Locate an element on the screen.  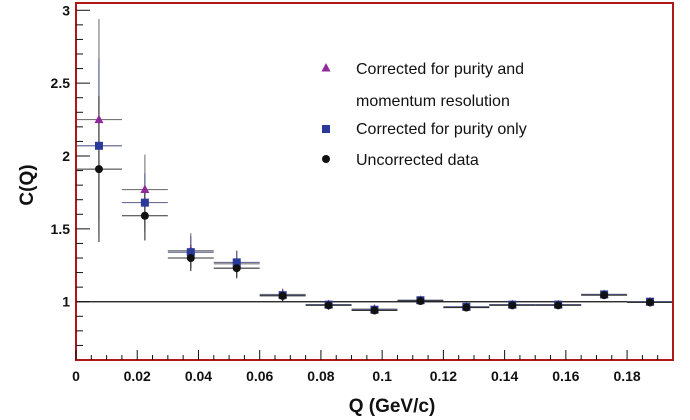
x-tick-label: 0.08 is located at coordinates (320, 376).